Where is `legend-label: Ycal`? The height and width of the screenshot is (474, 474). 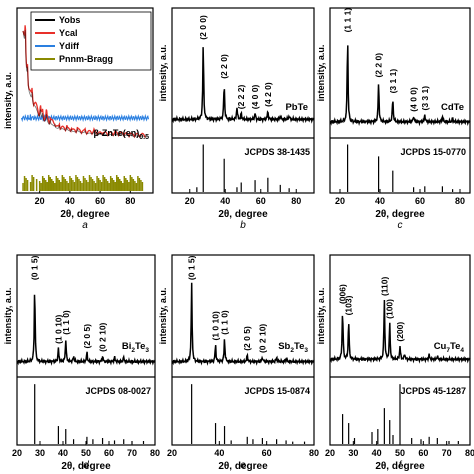 legend-label: Ycal is located at coordinates (68, 33).